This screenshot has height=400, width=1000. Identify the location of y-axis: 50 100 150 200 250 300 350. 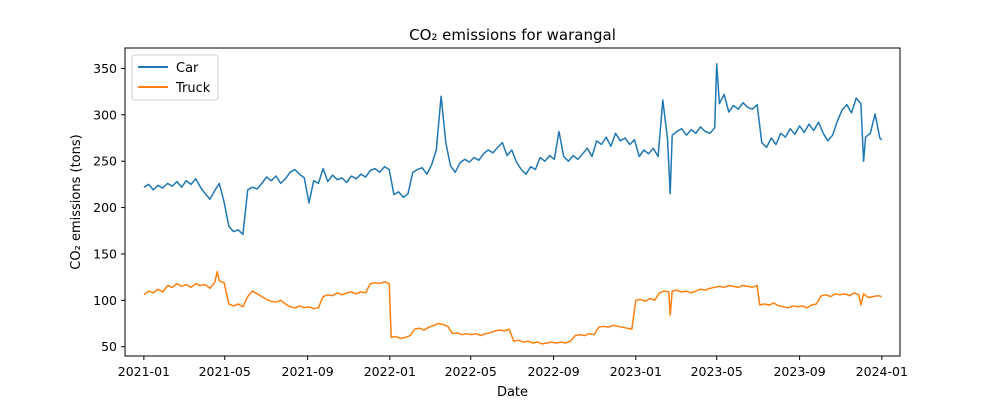
(109, 207).